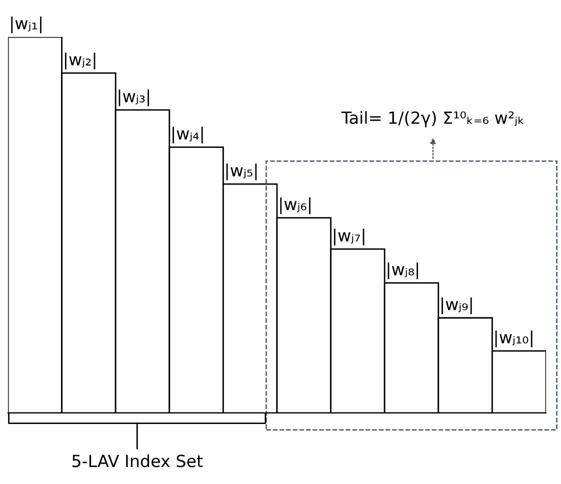  I want to click on x-tick-label: |wⱼ₂|, so click(80, 61).